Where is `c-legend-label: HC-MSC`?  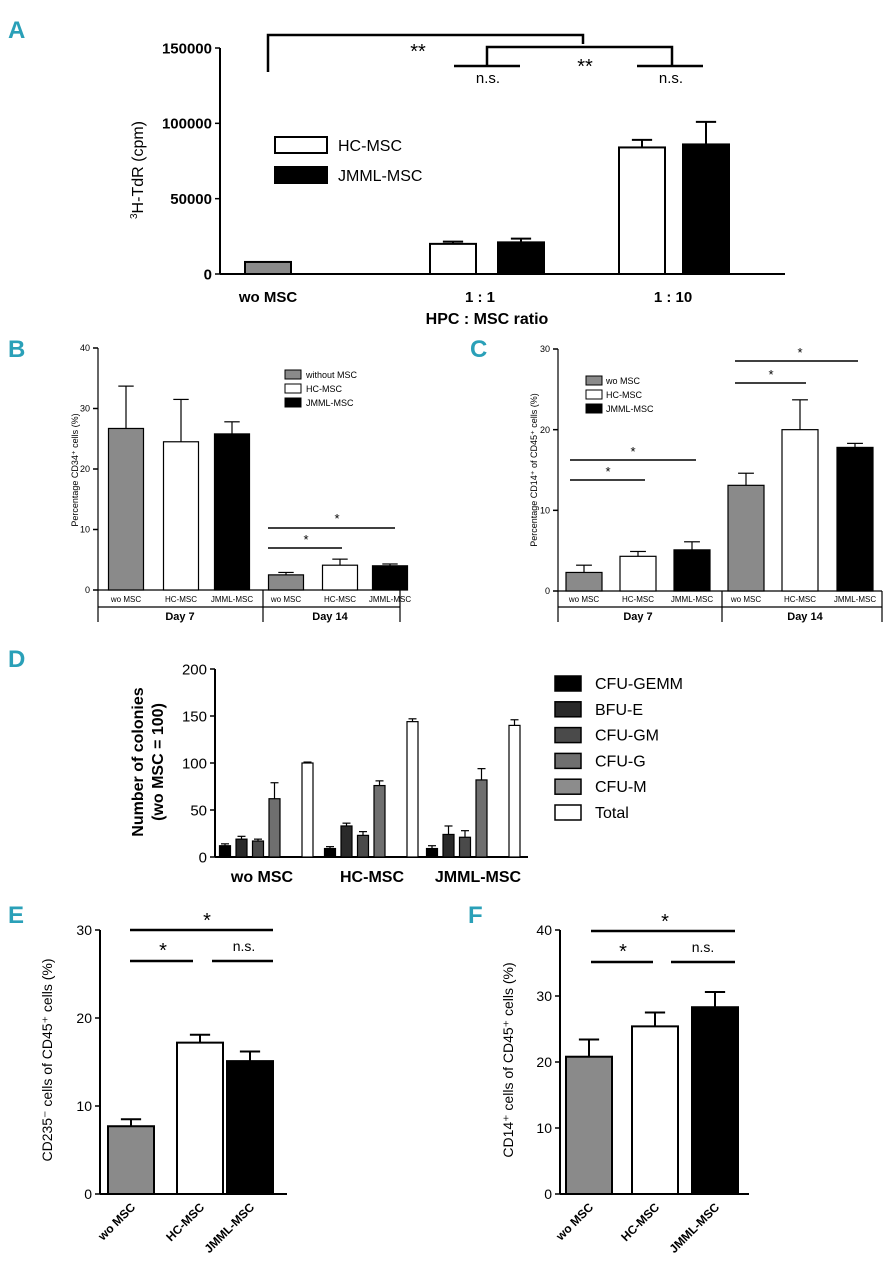
c-legend-label: HC-MSC is located at coordinates (624, 395).